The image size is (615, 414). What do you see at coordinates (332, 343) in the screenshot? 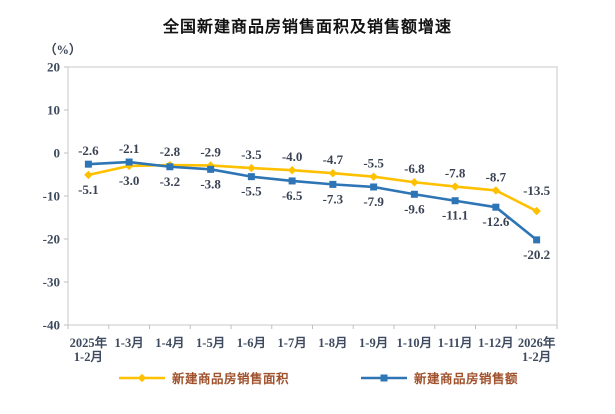
I see `x-axis-category-label: 1-8月` at bounding box center [332, 343].